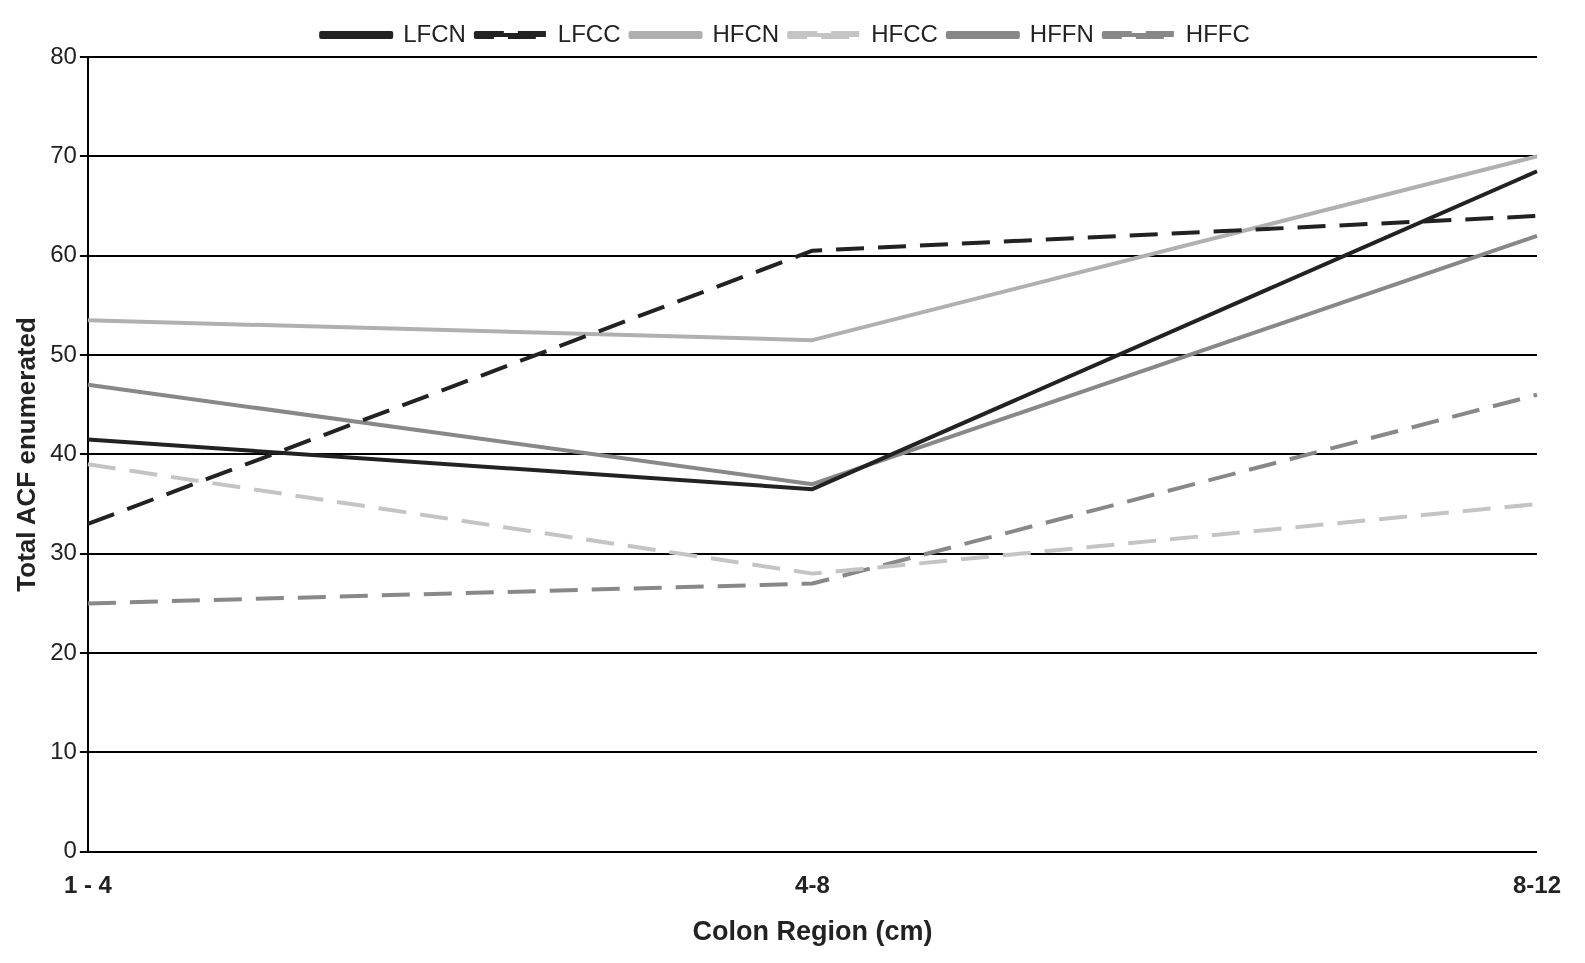 This screenshot has height=963, width=1585. What do you see at coordinates (63, 254) in the screenshot?
I see `y-tick-label: 60` at bounding box center [63, 254].